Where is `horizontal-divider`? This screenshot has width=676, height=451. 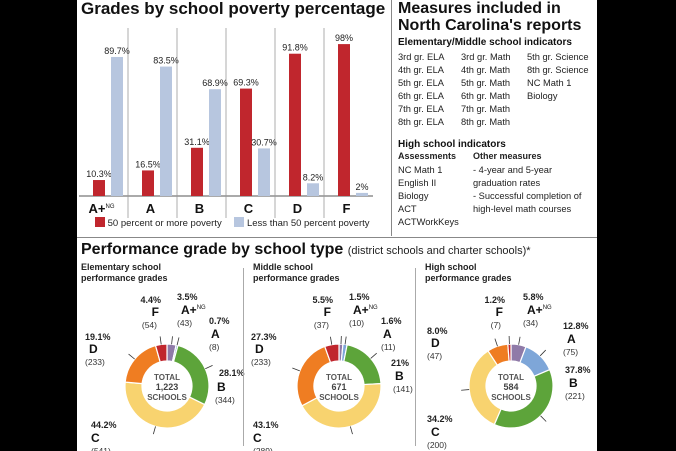
horizontal-divider is located at coordinates (337, 237).